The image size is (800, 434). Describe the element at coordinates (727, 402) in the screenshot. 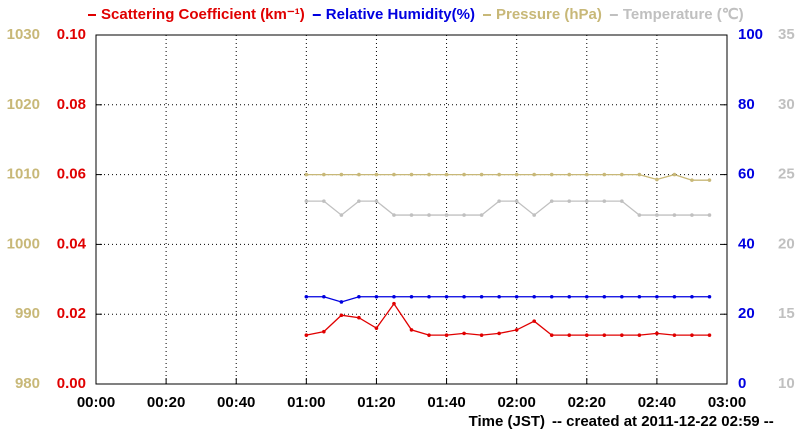

I see `x-tick-label: 03:00` at that location.